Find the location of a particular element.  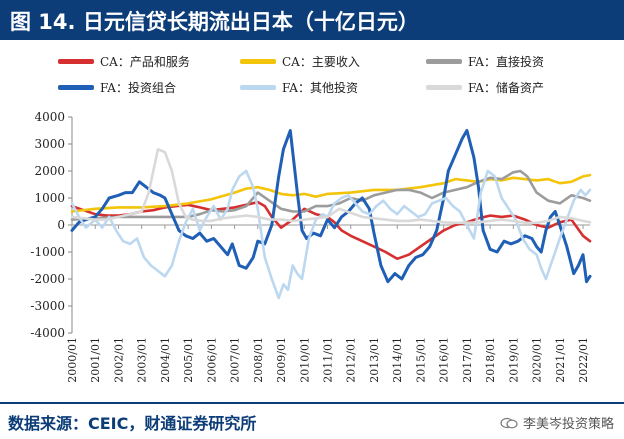

x-tick-label: 2001/01 is located at coordinates (95, 360).